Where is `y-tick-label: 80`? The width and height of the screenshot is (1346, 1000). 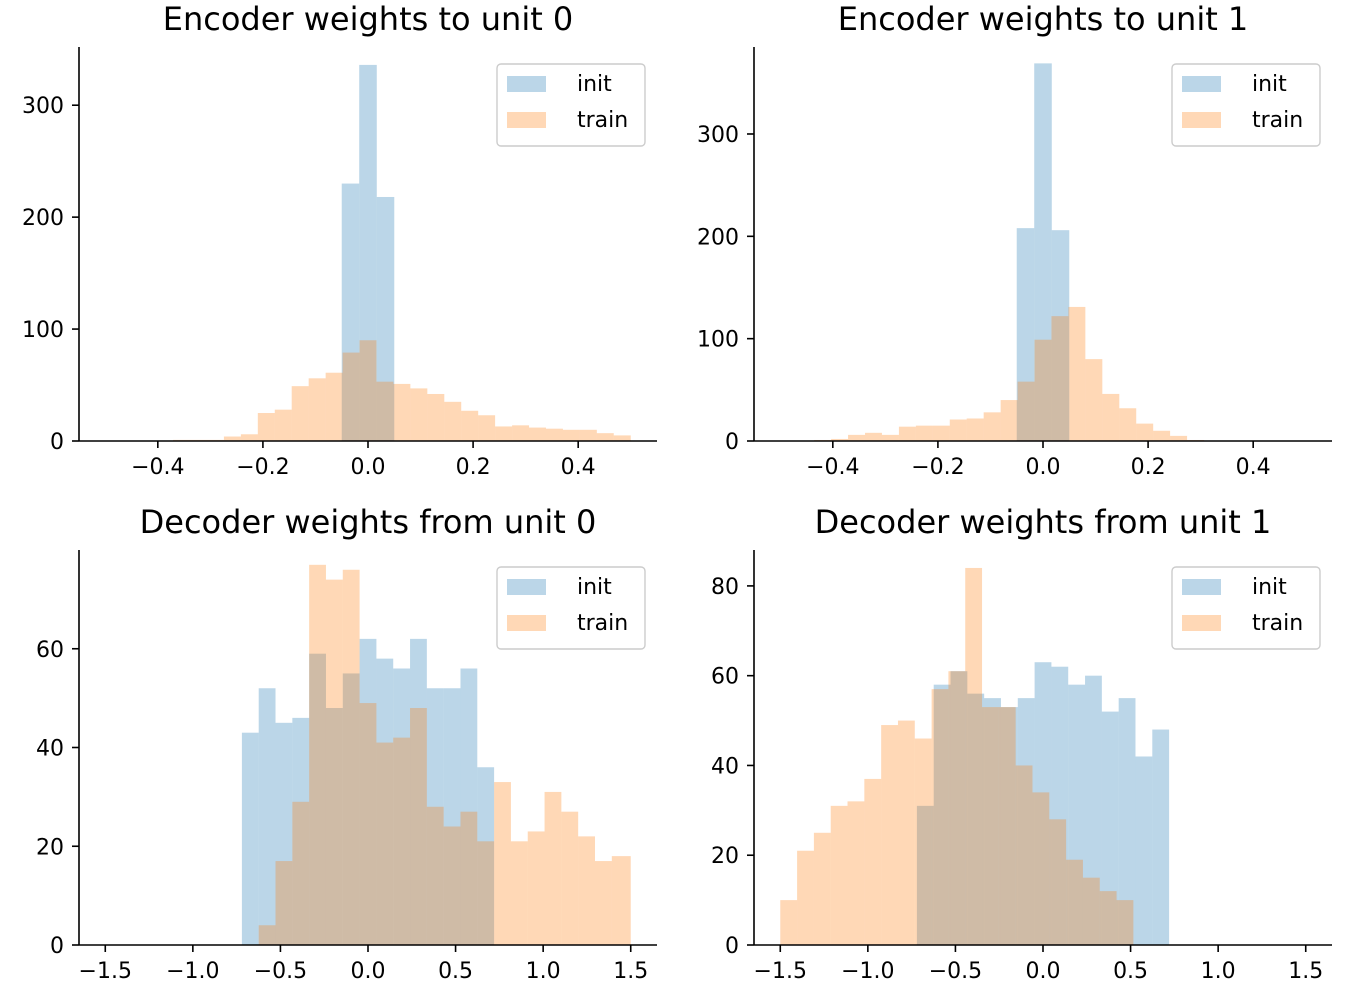 y-tick-label: 80 is located at coordinates (725, 587).